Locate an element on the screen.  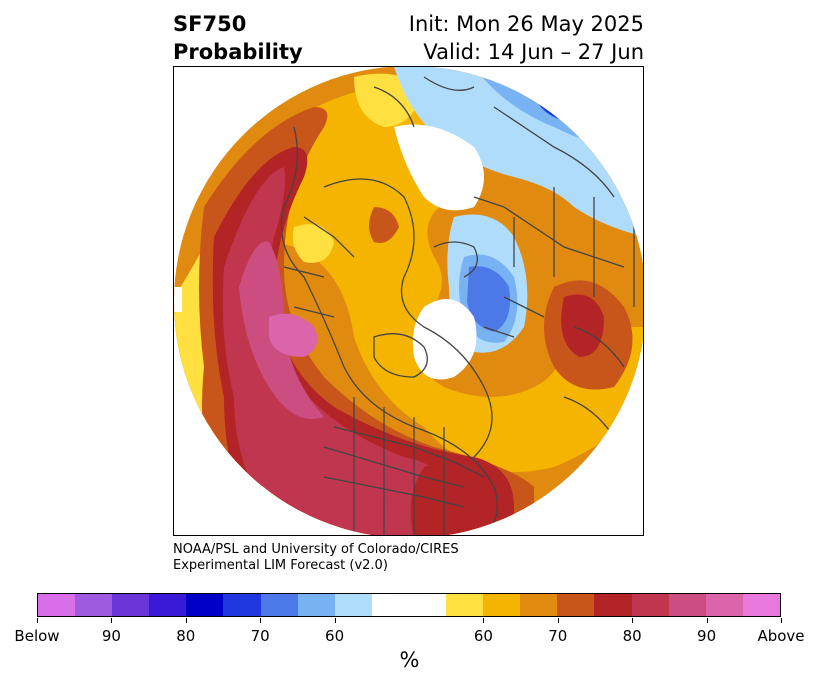
init-date: Init: Mon 26 May 2025 is located at coordinates (526, 24).